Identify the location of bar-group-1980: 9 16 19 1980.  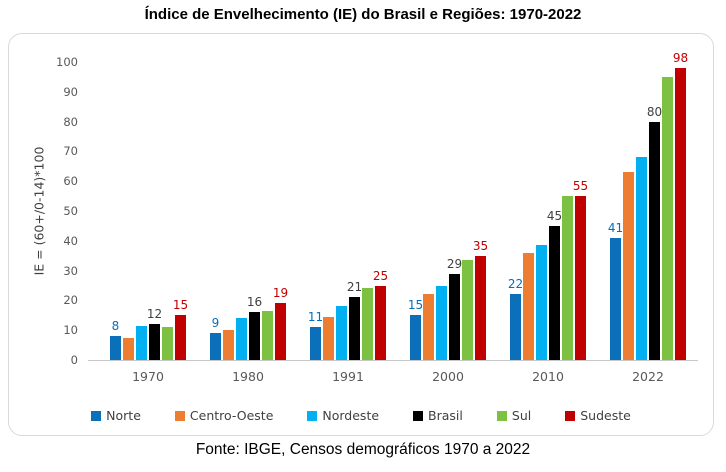
(249, 223).